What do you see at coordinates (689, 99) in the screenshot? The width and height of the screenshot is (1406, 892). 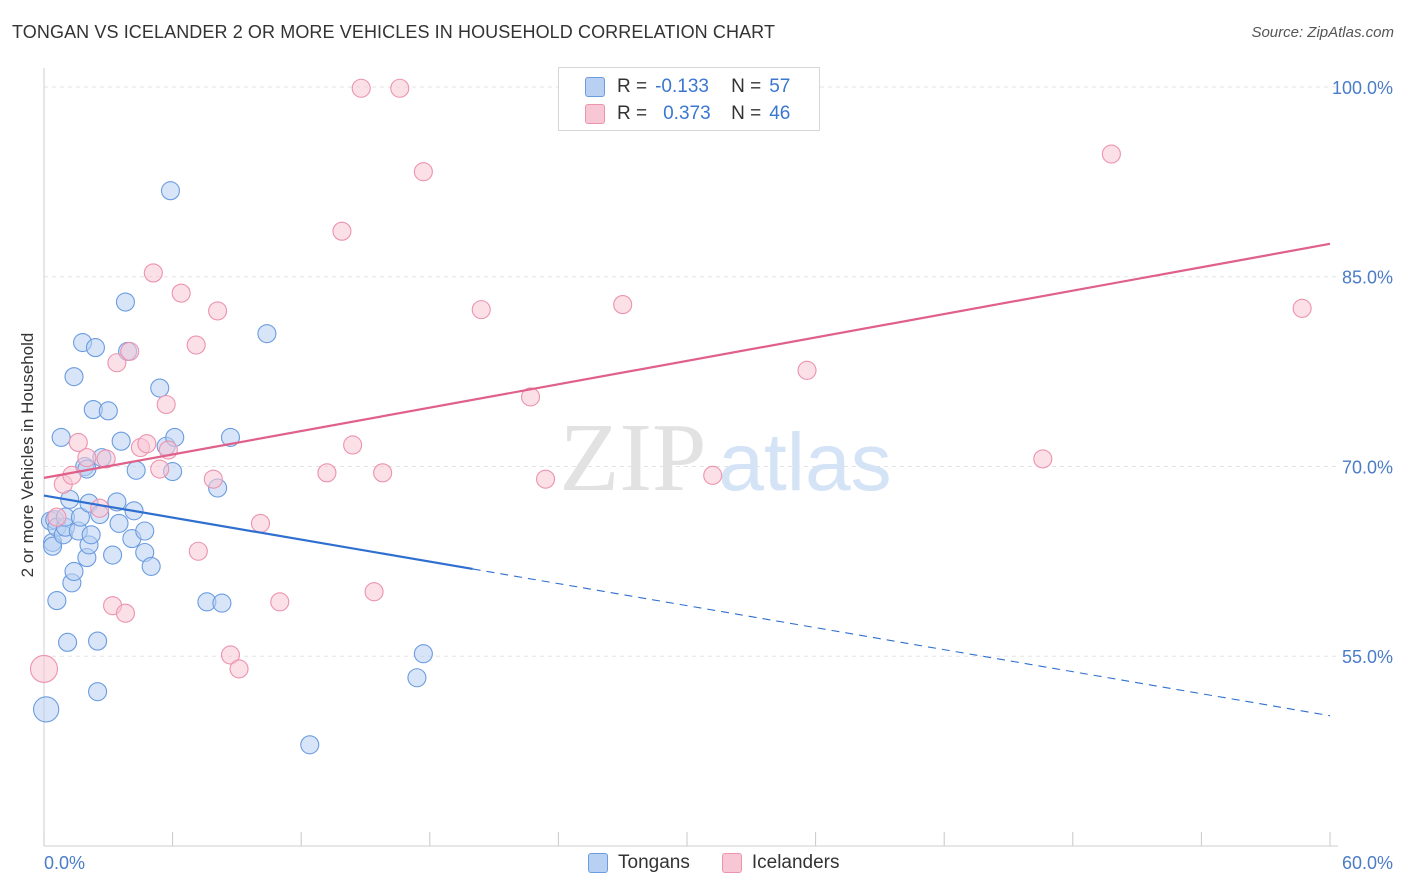 I see `correlation-legend: R = -0.133 N = 57 R = 0.373 N = 46` at bounding box center [689, 99].